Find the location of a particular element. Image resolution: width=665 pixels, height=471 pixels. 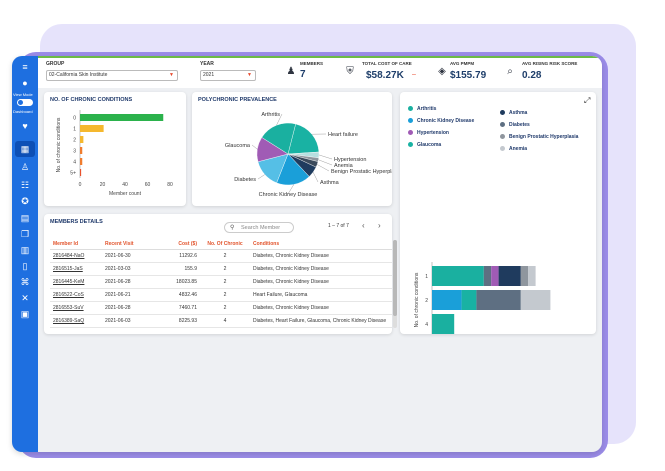

active-nav-highlight is located at coordinates (25, 149).